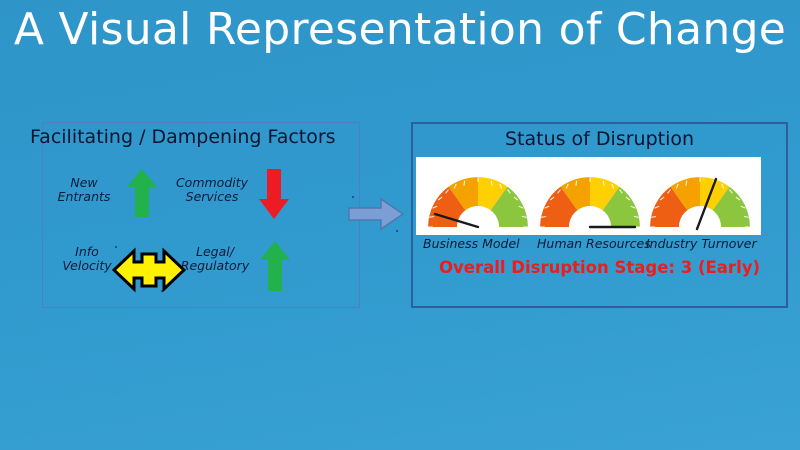 The image size is (800, 450). I want to click on factor-line-2: Velocity, so click(87, 265).